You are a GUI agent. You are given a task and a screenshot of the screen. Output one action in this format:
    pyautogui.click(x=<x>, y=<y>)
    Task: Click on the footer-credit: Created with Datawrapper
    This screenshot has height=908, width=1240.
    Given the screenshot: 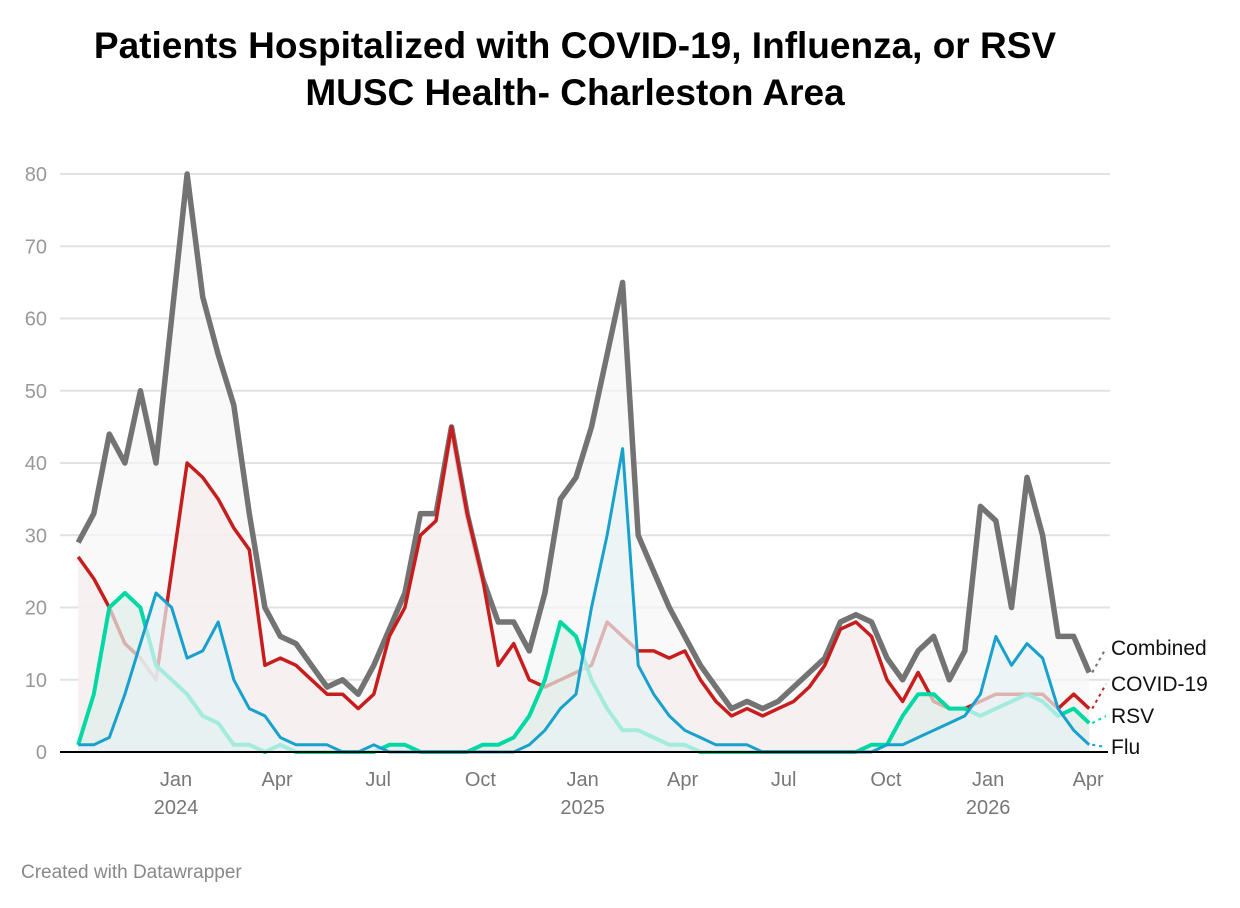 What is the action you would take?
    pyautogui.click(x=131, y=872)
    